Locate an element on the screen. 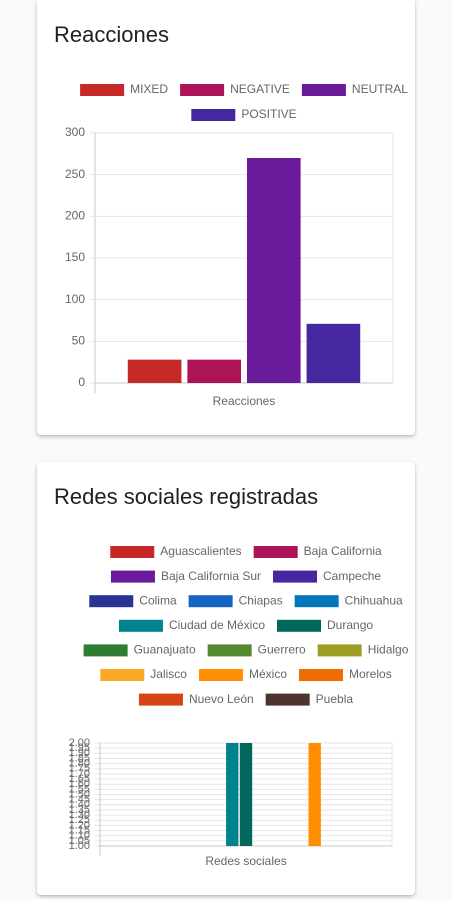 The image size is (452, 900). legend-item: Jalisco is located at coordinates (143, 674).